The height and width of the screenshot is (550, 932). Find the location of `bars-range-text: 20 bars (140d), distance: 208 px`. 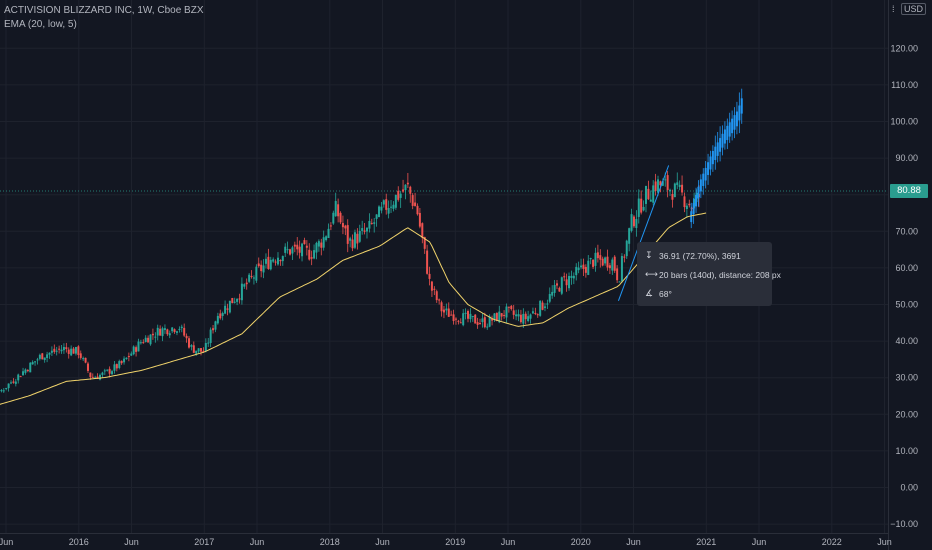

bars-range-text: 20 bars (140d), distance: 208 px is located at coordinates (720, 274).